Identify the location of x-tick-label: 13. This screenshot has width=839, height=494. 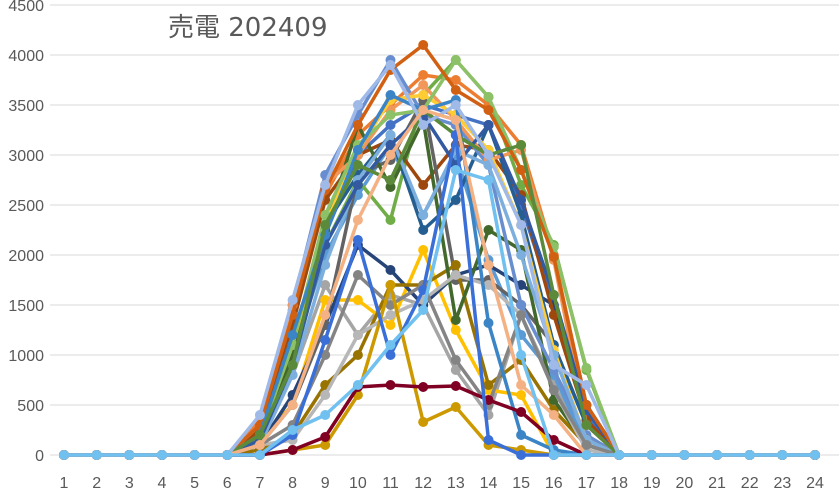
(456, 483).